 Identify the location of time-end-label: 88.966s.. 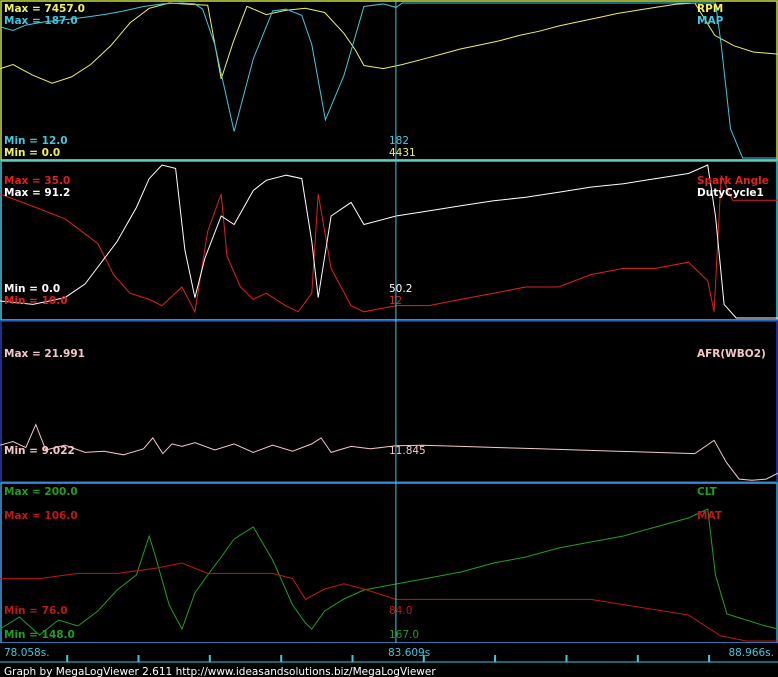
(751, 653).